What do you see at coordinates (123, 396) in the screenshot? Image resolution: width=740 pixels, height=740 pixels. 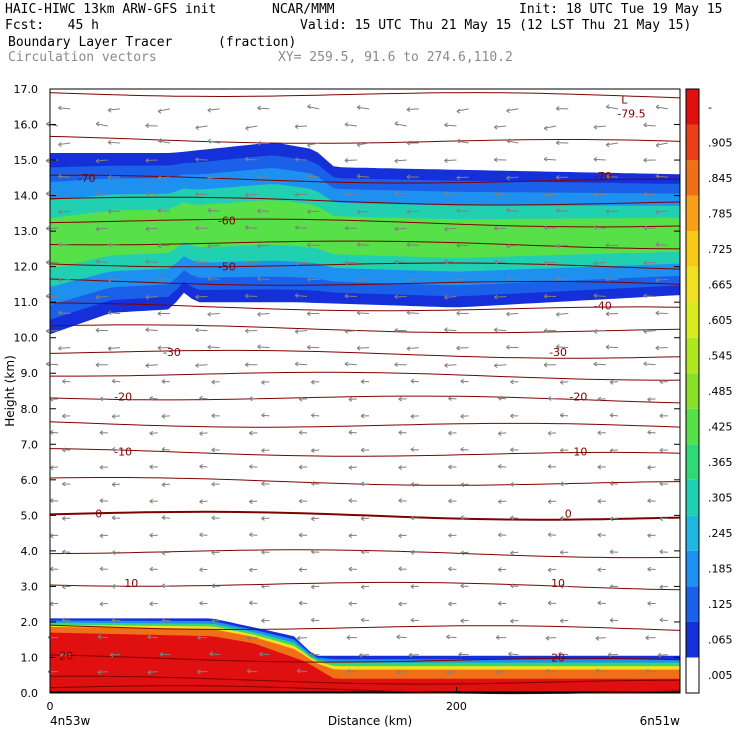 I see `contour-label: -20` at bounding box center [123, 396].